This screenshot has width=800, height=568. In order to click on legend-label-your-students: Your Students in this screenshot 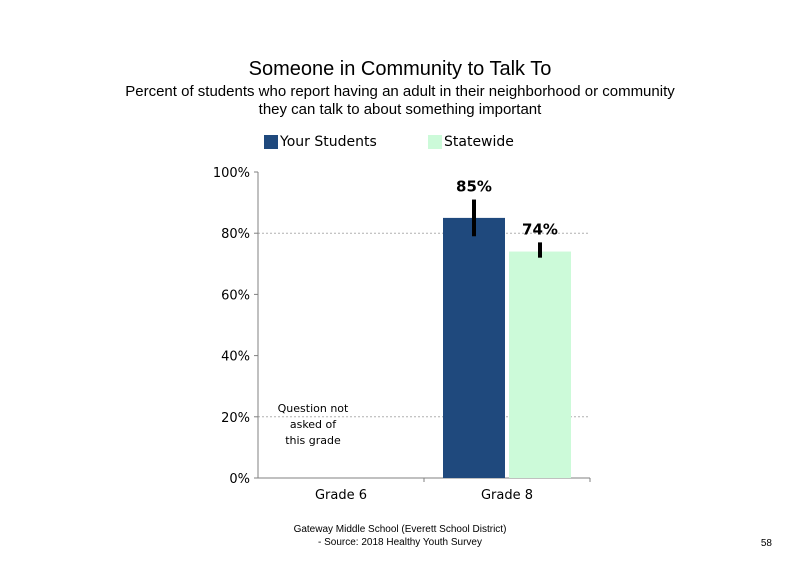, I will do `click(328, 142)`.